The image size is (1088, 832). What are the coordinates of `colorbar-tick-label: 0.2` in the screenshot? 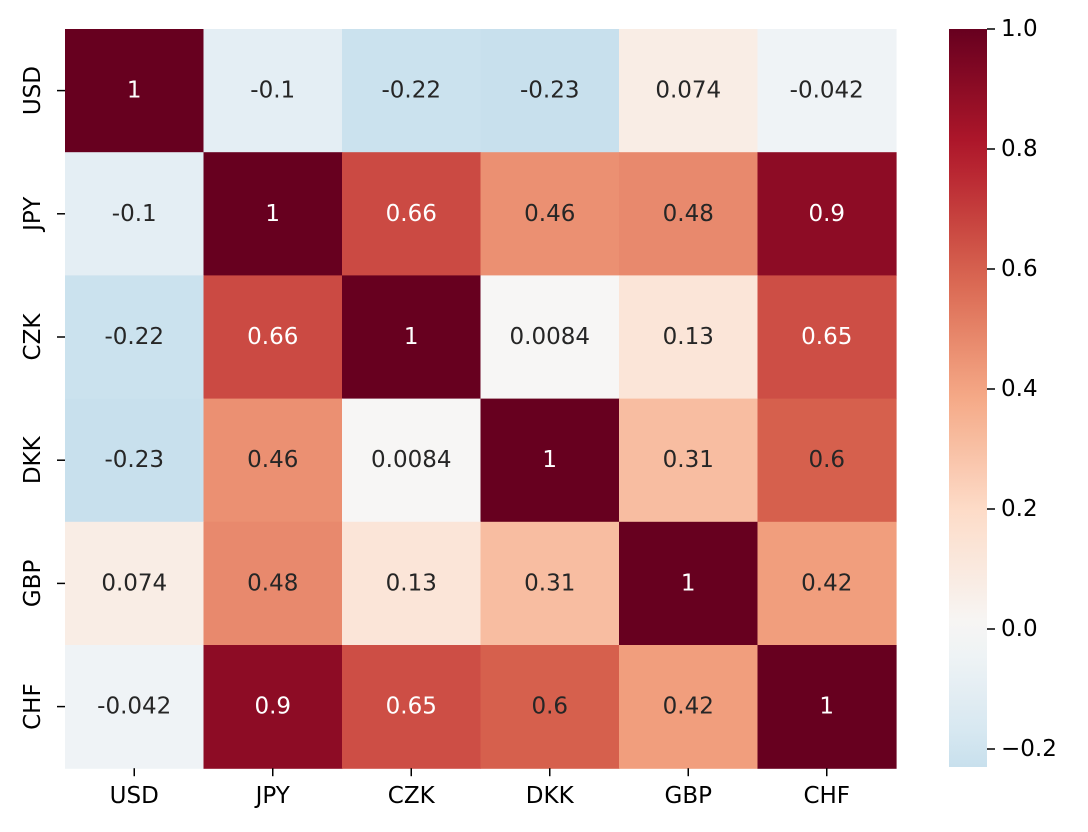 It's located at (1019, 509).